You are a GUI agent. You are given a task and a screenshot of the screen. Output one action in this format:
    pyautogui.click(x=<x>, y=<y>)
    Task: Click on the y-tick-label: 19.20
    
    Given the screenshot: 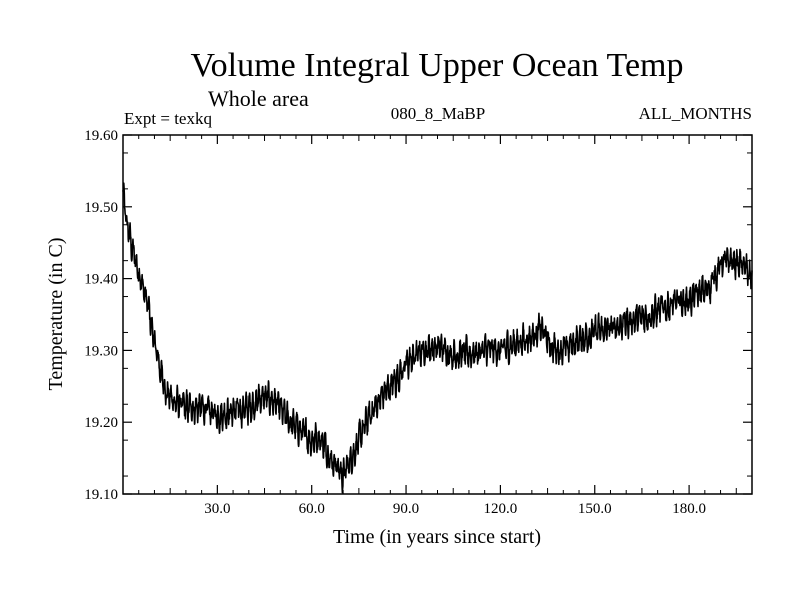 What is the action you would take?
    pyautogui.click(x=101, y=423)
    